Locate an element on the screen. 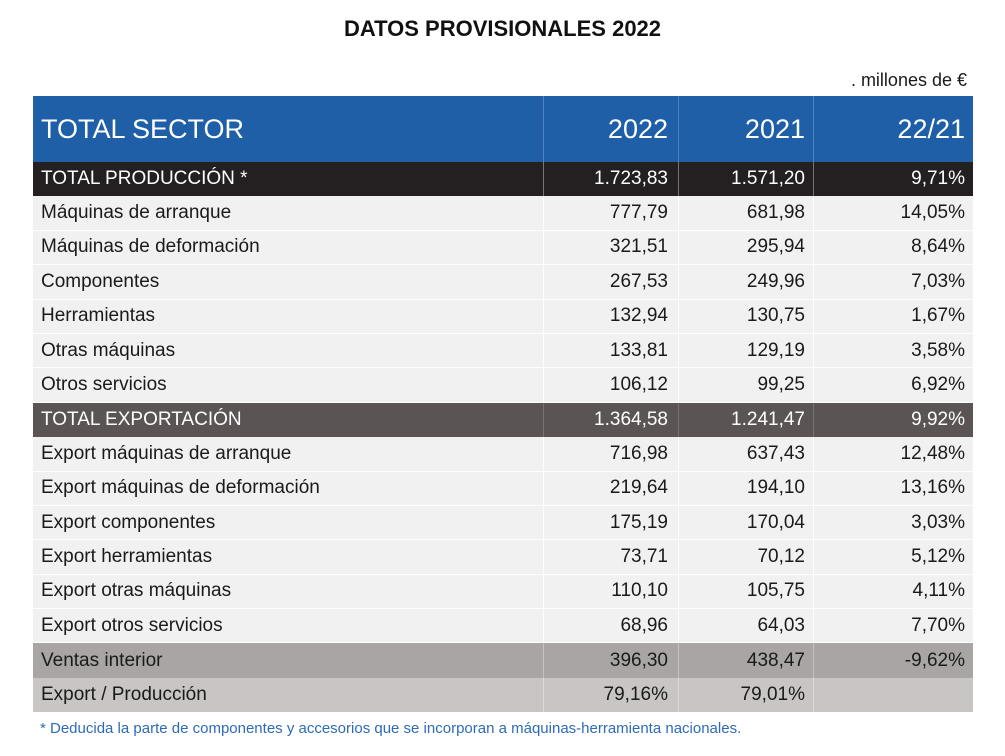 The width and height of the screenshot is (1005, 756). row-2022: 716,98 is located at coordinates (638, 453).